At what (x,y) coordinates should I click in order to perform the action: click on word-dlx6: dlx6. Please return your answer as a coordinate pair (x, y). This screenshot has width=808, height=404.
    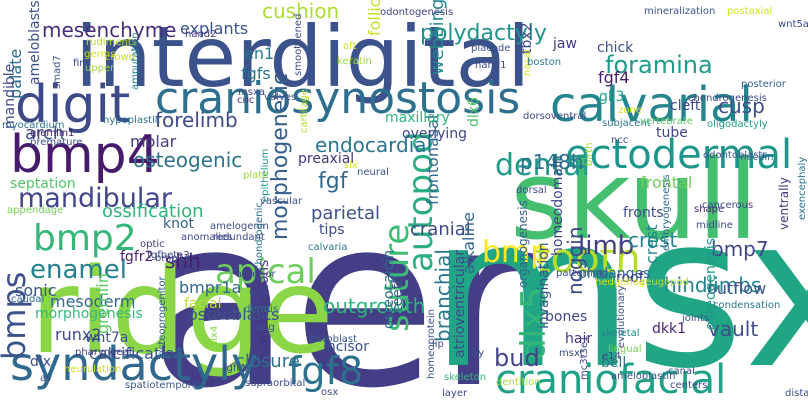
    Looking at the image, I should click on (474, 112).